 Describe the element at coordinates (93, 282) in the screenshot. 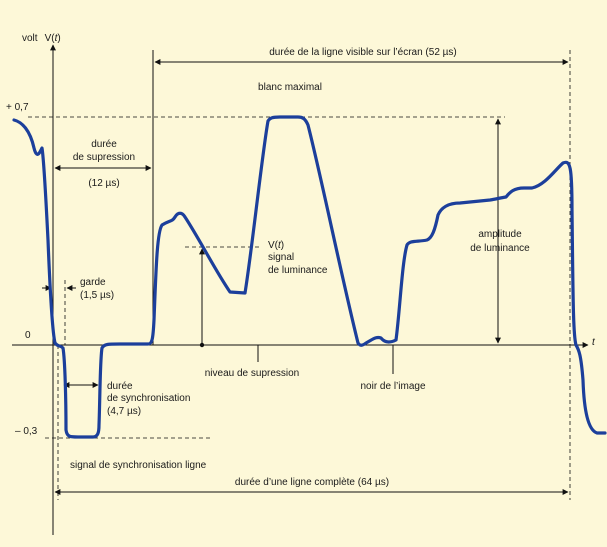

I see `guard-label-1: garde` at that location.